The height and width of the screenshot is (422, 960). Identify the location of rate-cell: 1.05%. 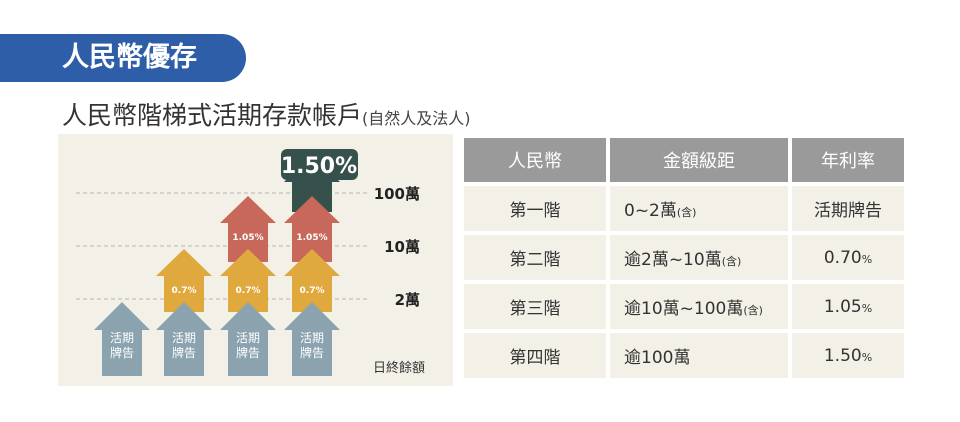
(848, 306).